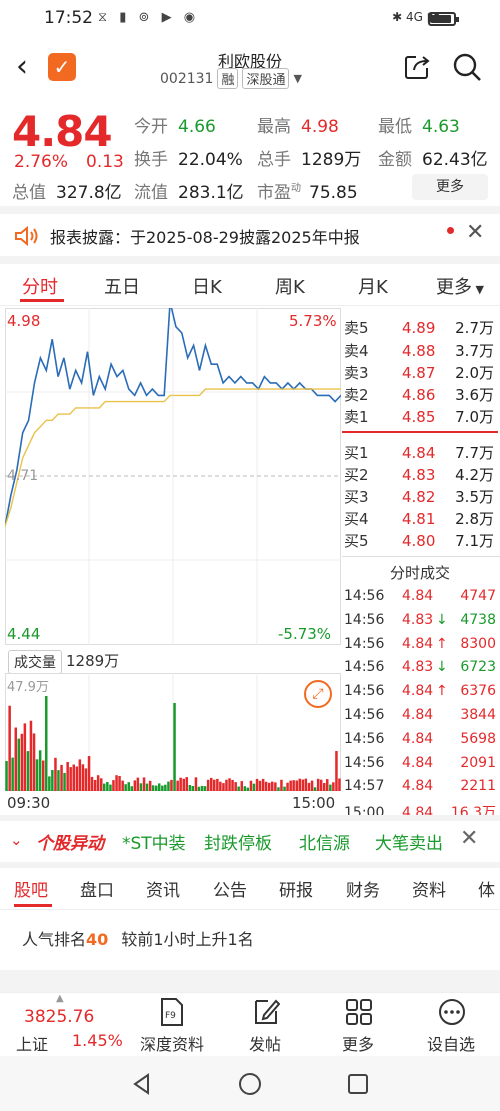 Image resolution: width=500 pixels, height=1111 pixels. Describe the element at coordinates (154, 844) in the screenshot. I see `ticker-item: *ST中装` at that location.